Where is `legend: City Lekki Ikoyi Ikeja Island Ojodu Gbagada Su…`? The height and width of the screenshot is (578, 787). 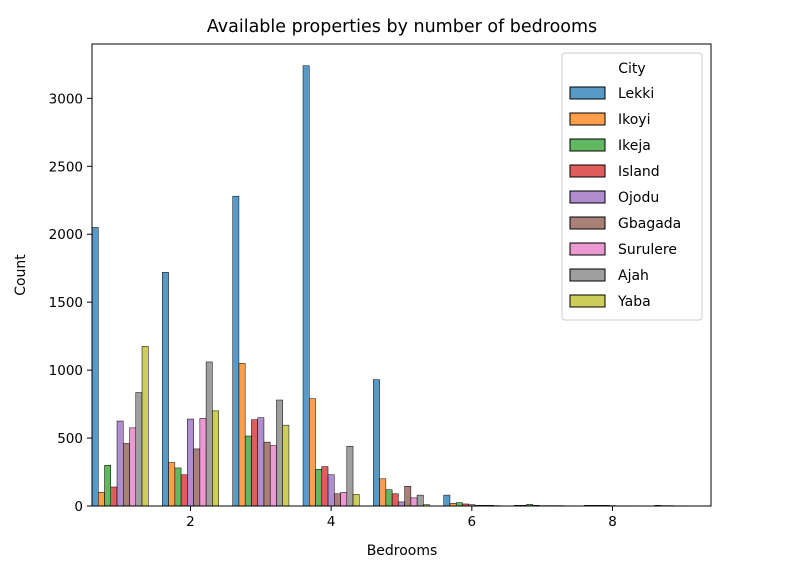
legend: City Lekki Ikoyi Ikeja Island Ojodu Gbagada Su… is located at coordinates (632, 186).